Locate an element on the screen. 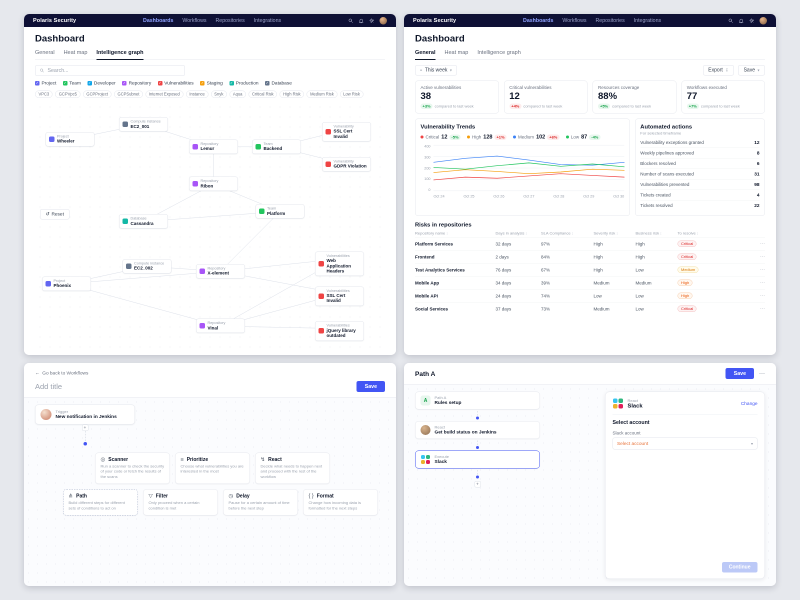 Image resolution: width=800 pixels, height=600 pixels. filter-chip: Instance is located at coordinates (197, 94).